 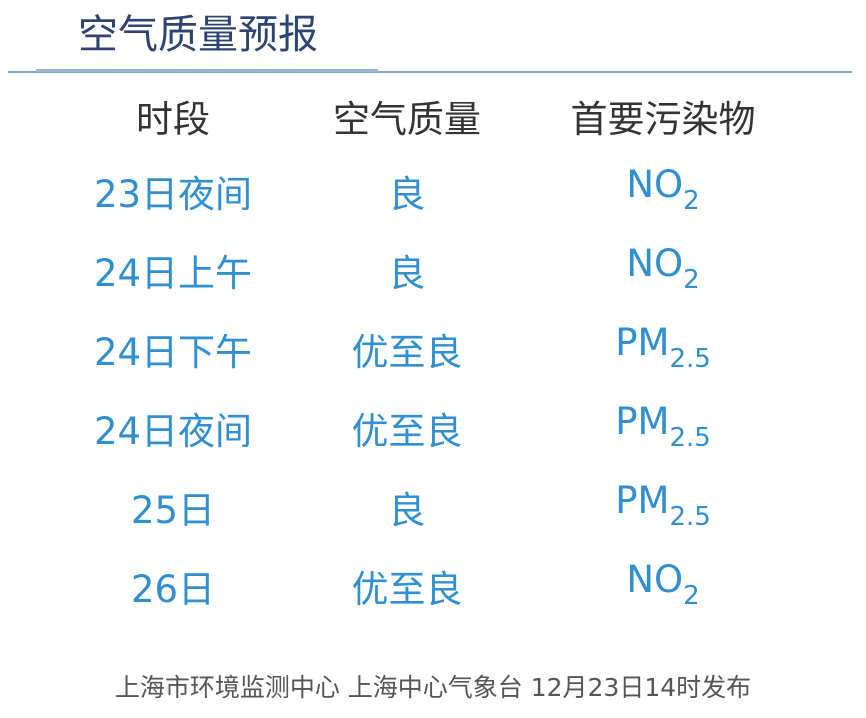 What do you see at coordinates (173, 352) in the screenshot?
I see `period-cell: 24日下午` at bounding box center [173, 352].